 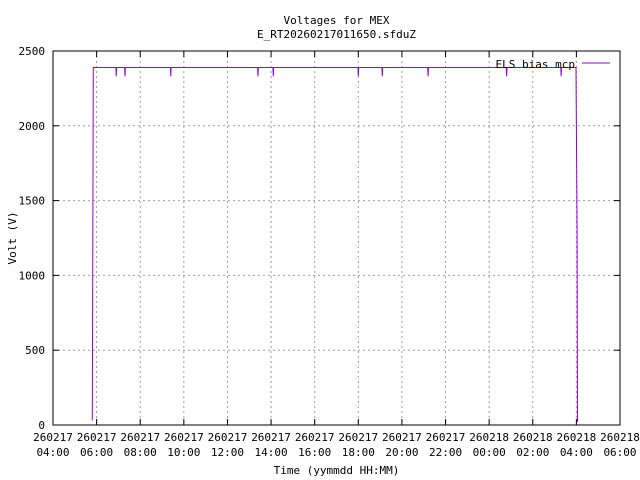 I want to click on x-tick-time-label: 18:00, so click(x=358, y=452).